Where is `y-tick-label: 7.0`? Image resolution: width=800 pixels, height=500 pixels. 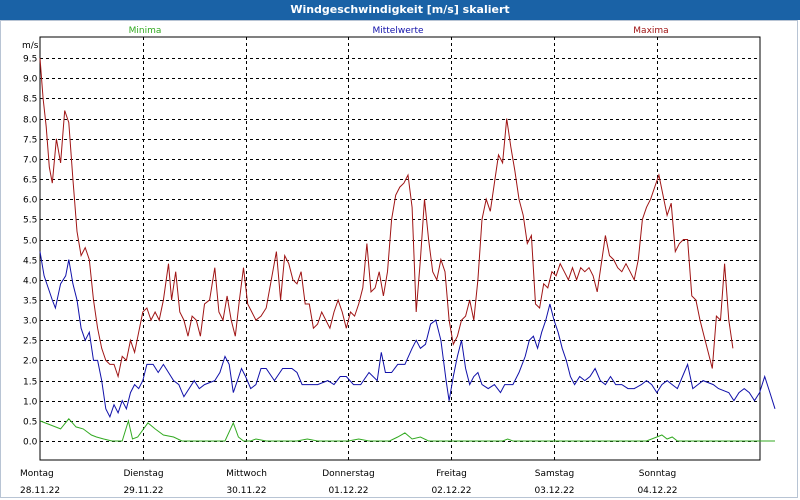 y-tick-label: 7.0 is located at coordinates (30, 161).